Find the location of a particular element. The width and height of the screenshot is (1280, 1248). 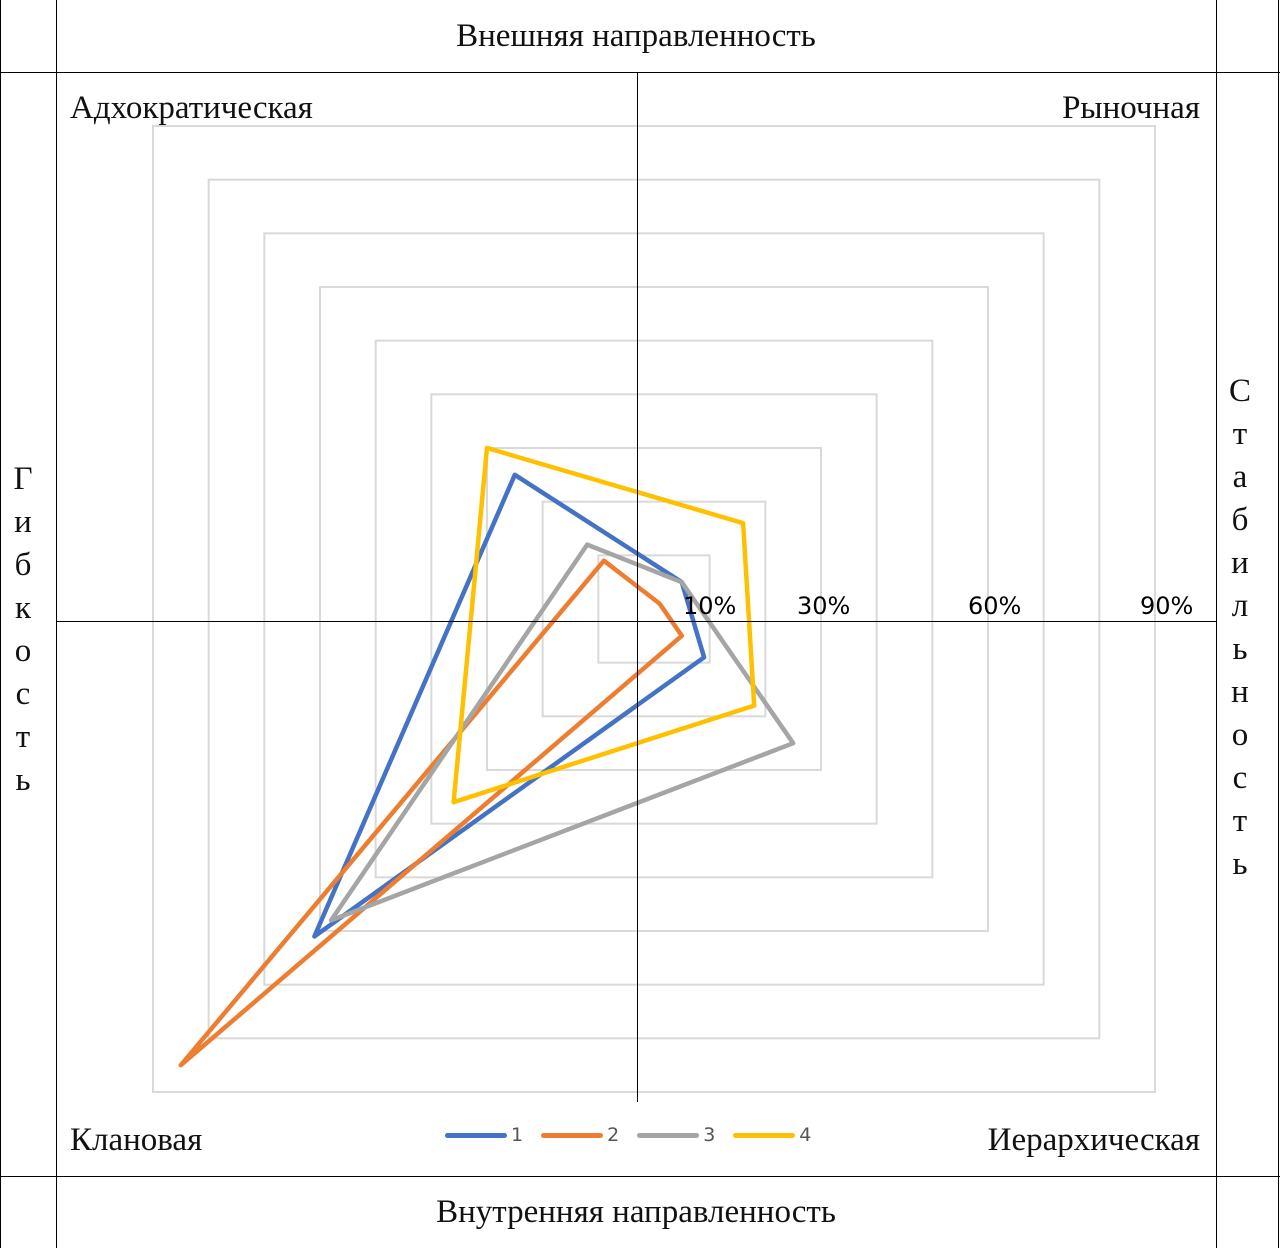

letter: л is located at coordinates (1240, 606).